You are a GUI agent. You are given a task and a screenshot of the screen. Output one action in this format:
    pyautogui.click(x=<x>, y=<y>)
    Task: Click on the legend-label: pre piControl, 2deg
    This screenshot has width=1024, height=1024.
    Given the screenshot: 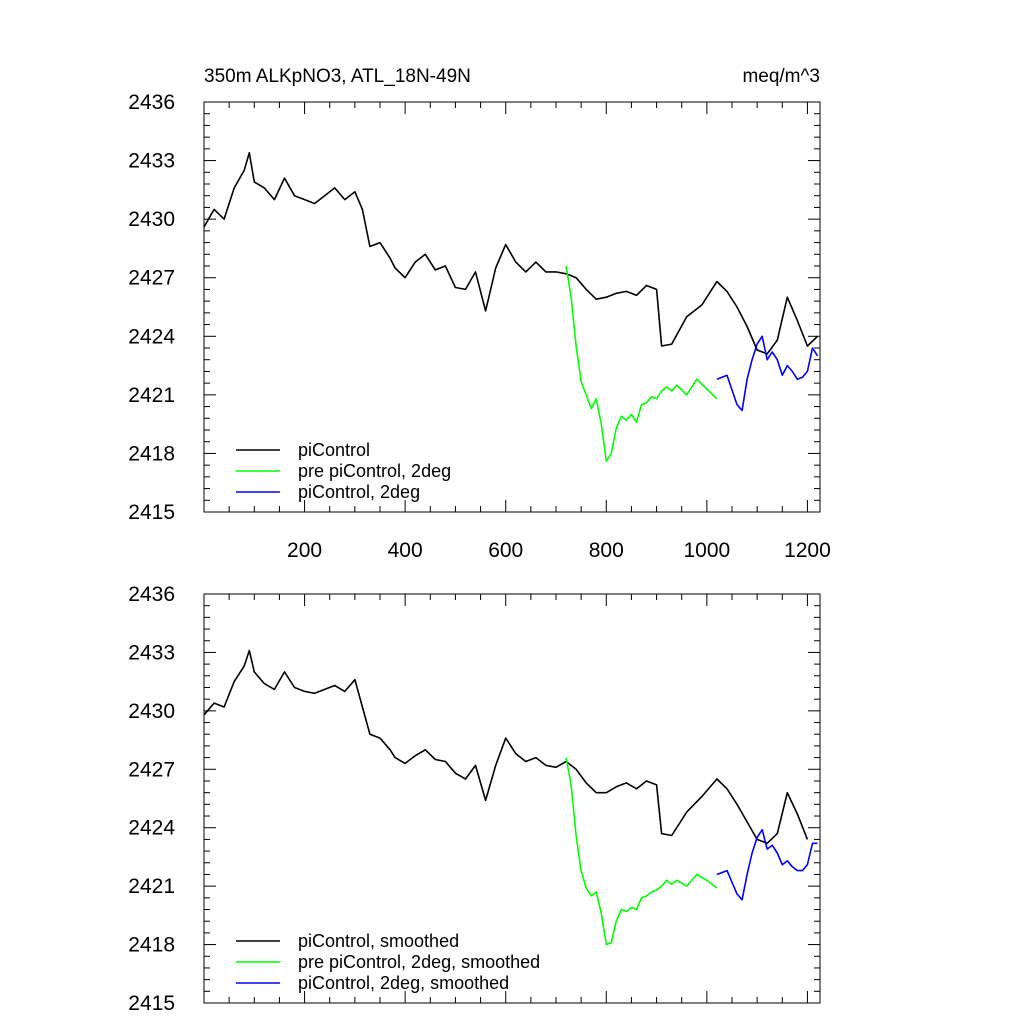 What is the action you would take?
    pyautogui.click(x=374, y=471)
    